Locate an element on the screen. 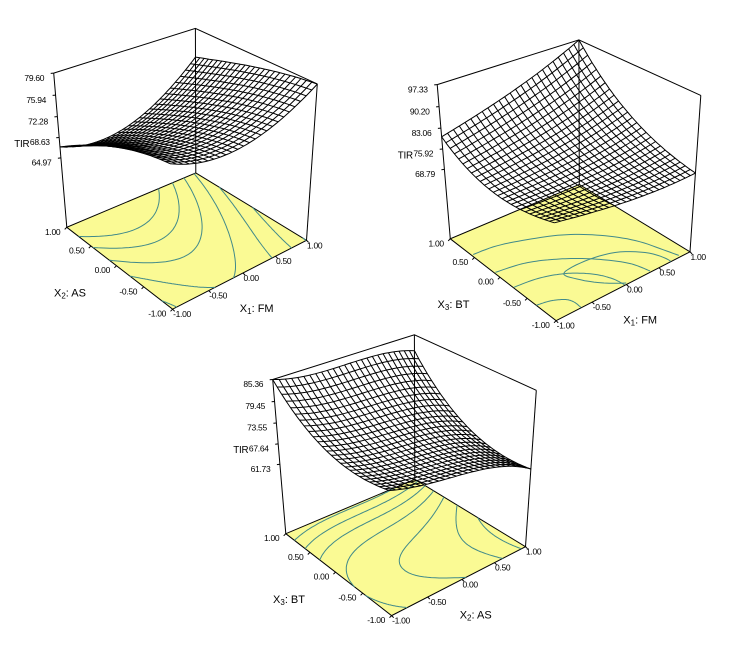 The height and width of the screenshot is (651, 736). svg-text: 85.36 is located at coordinates (253, 384).